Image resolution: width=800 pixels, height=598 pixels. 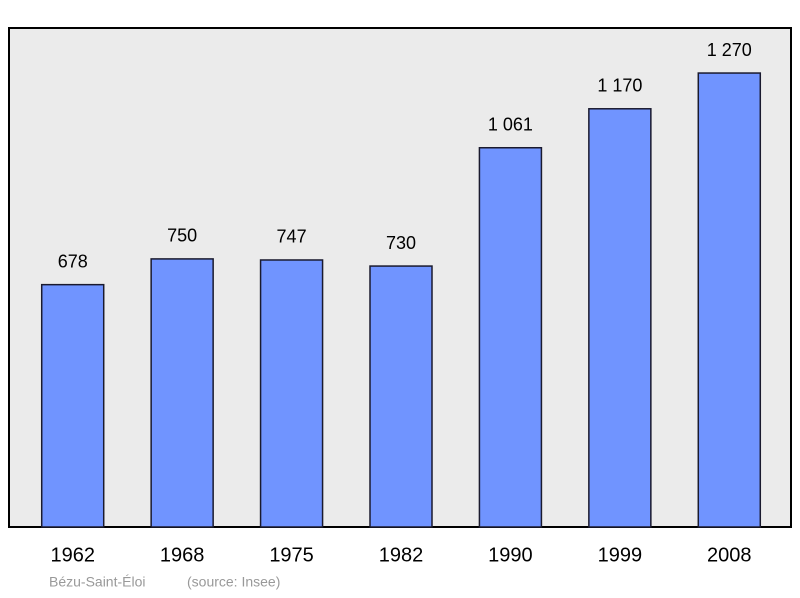 I want to click on value-label: 678, so click(x=73, y=261).